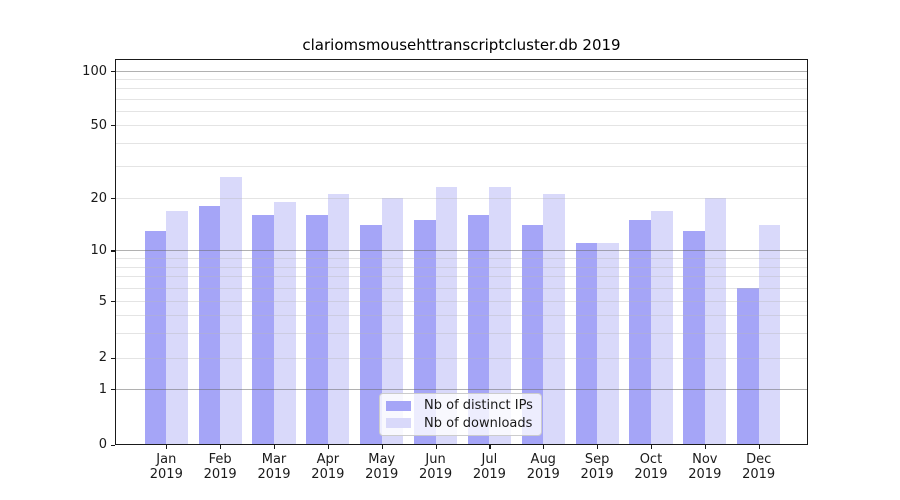  I want to click on legend-row-downloads: Nb of downloads, so click(460, 423).